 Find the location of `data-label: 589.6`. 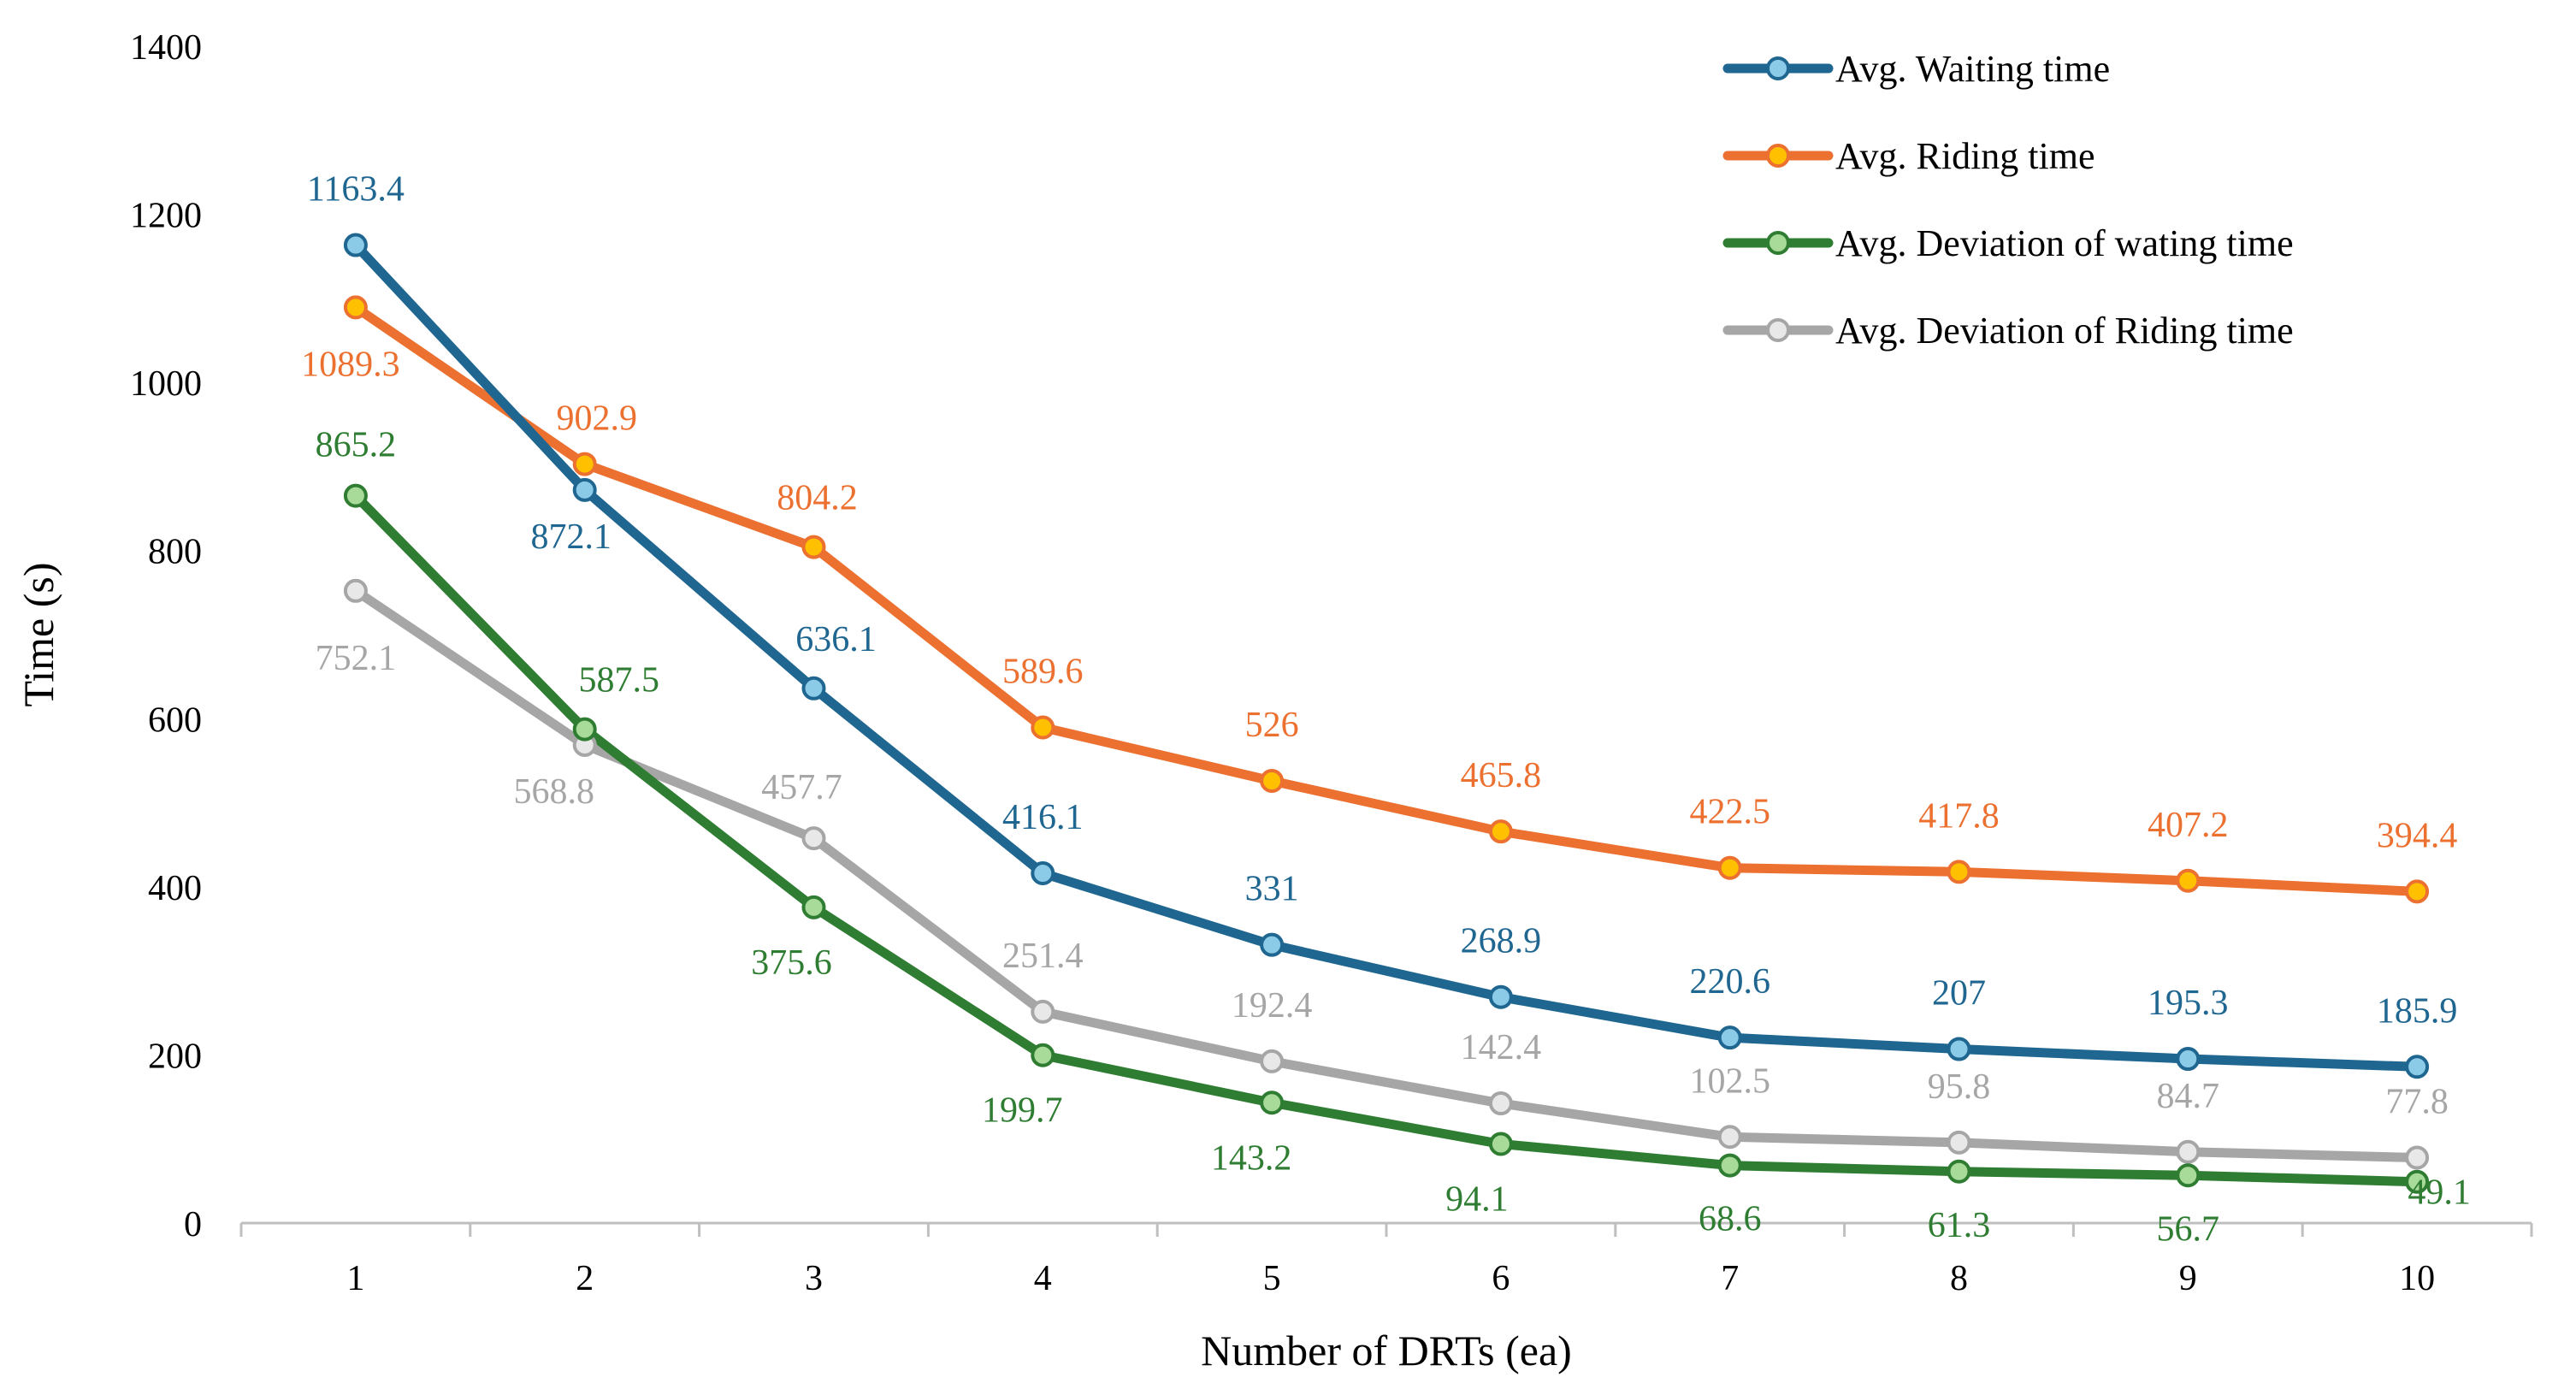

data-label: 589.6 is located at coordinates (1043, 673).